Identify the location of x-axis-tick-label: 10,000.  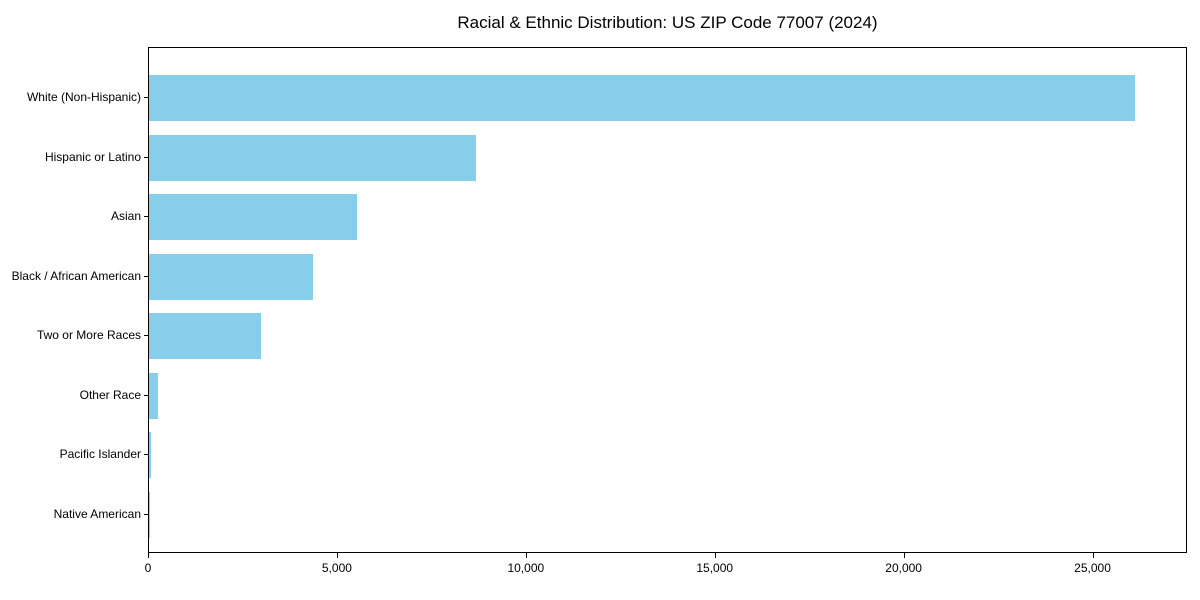
(526, 568).